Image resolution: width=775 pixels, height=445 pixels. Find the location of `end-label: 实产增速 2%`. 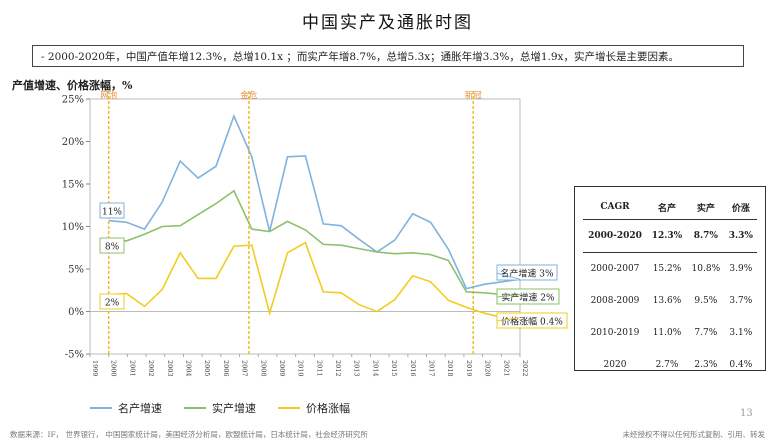

end-label: 实产增速 2% is located at coordinates (528, 298).